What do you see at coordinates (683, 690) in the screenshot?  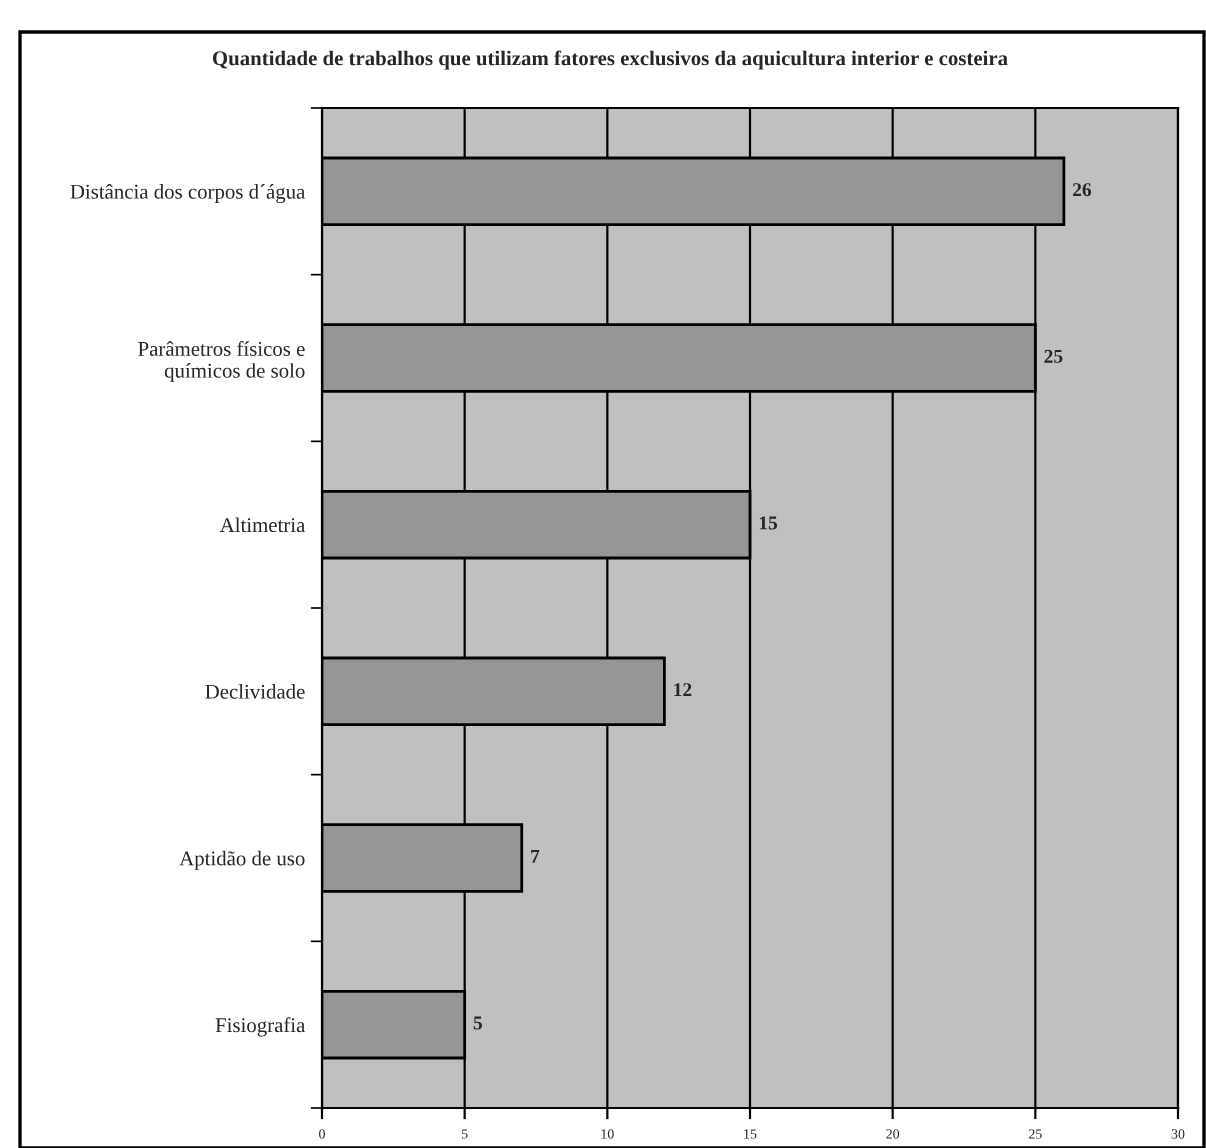 I see `data-label: 12` at bounding box center [683, 690].